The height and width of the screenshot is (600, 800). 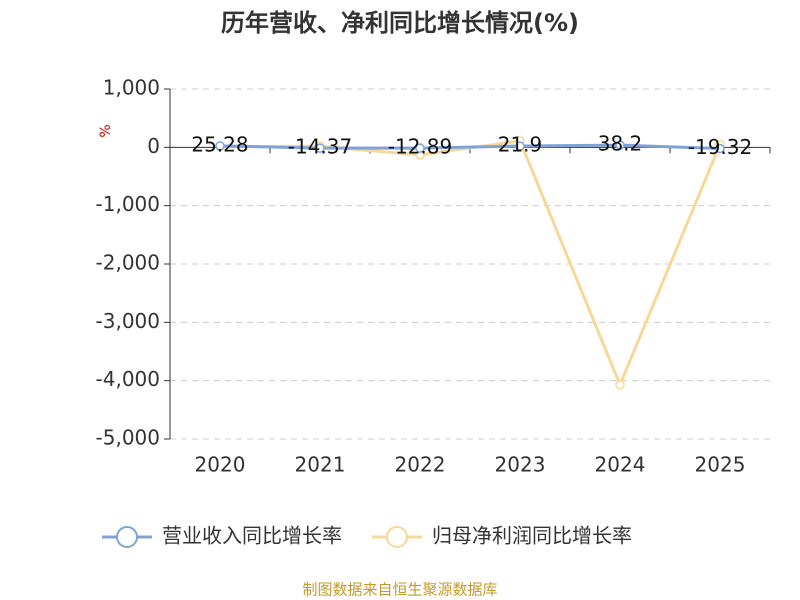 What do you see at coordinates (128, 204) in the screenshot?
I see `y-tick-label: -1,000` at bounding box center [128, 204].